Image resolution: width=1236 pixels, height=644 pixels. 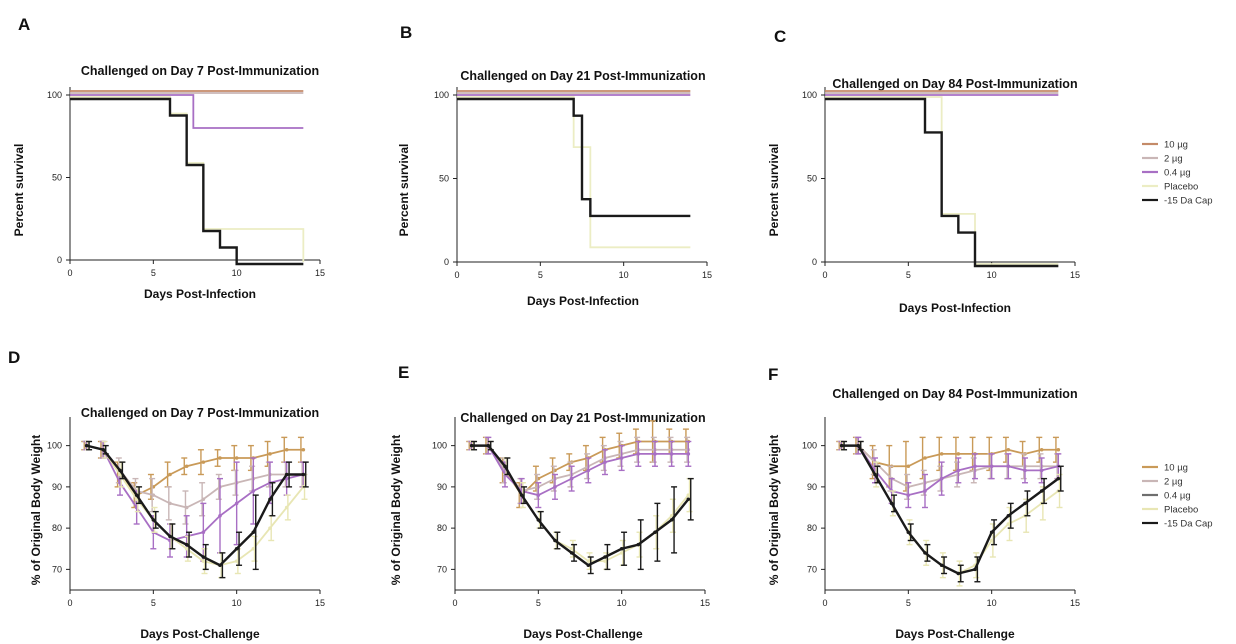 What do you see at coordinates (200, 294) in the screenshot?
I see `x-axis-label: Days Post-Infection` at bounding box center [200, 294].